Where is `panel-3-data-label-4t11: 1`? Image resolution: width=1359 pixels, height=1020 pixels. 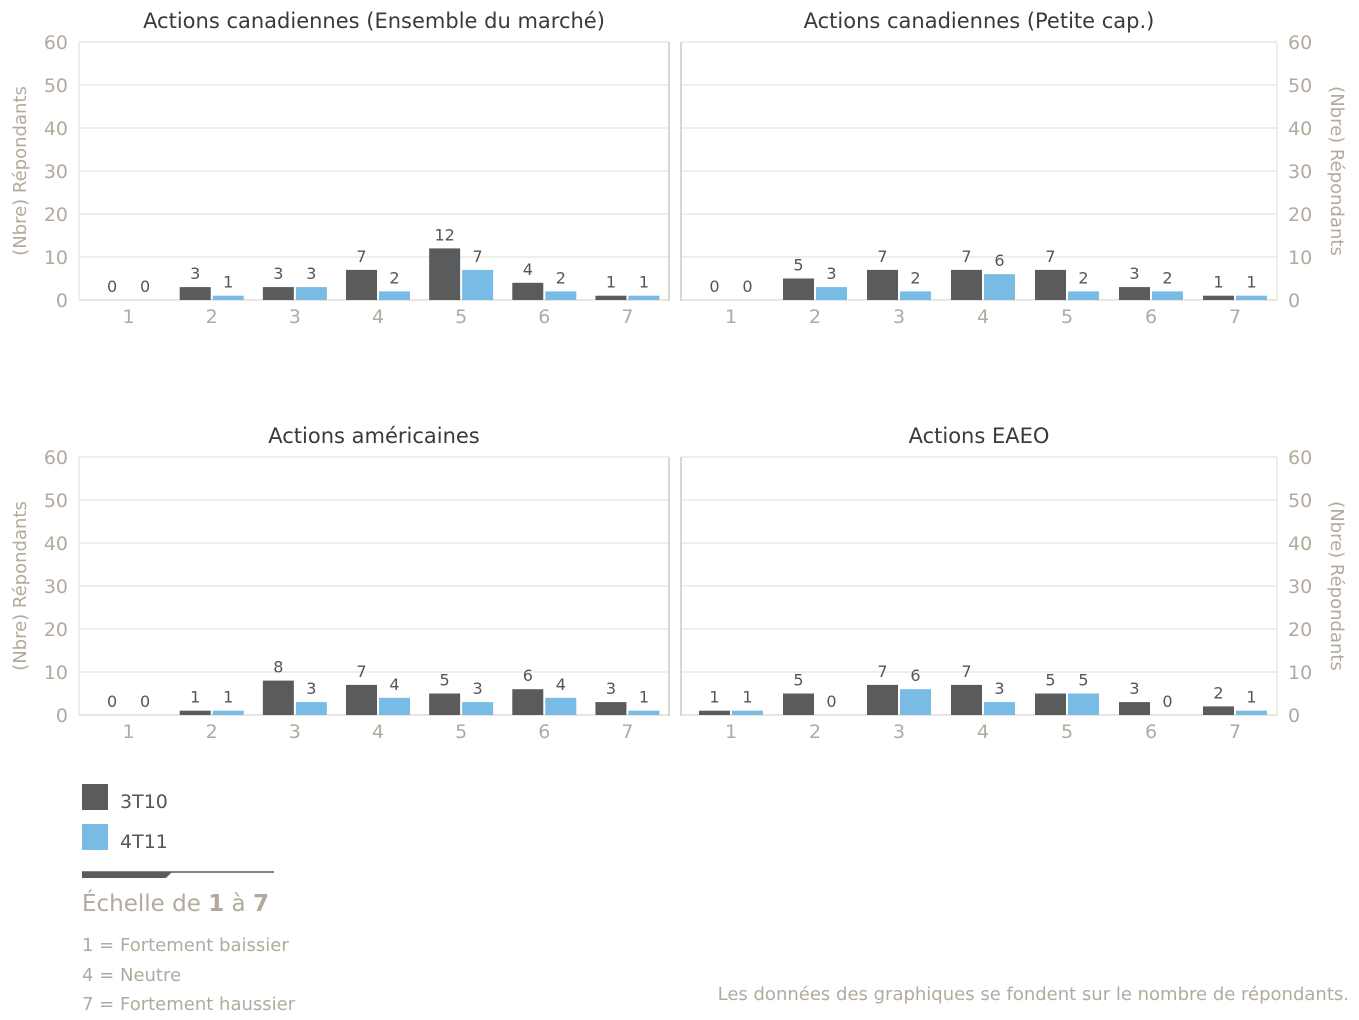
panel-3-data-label-4t11: 1 is located at coordinates (644, 697).